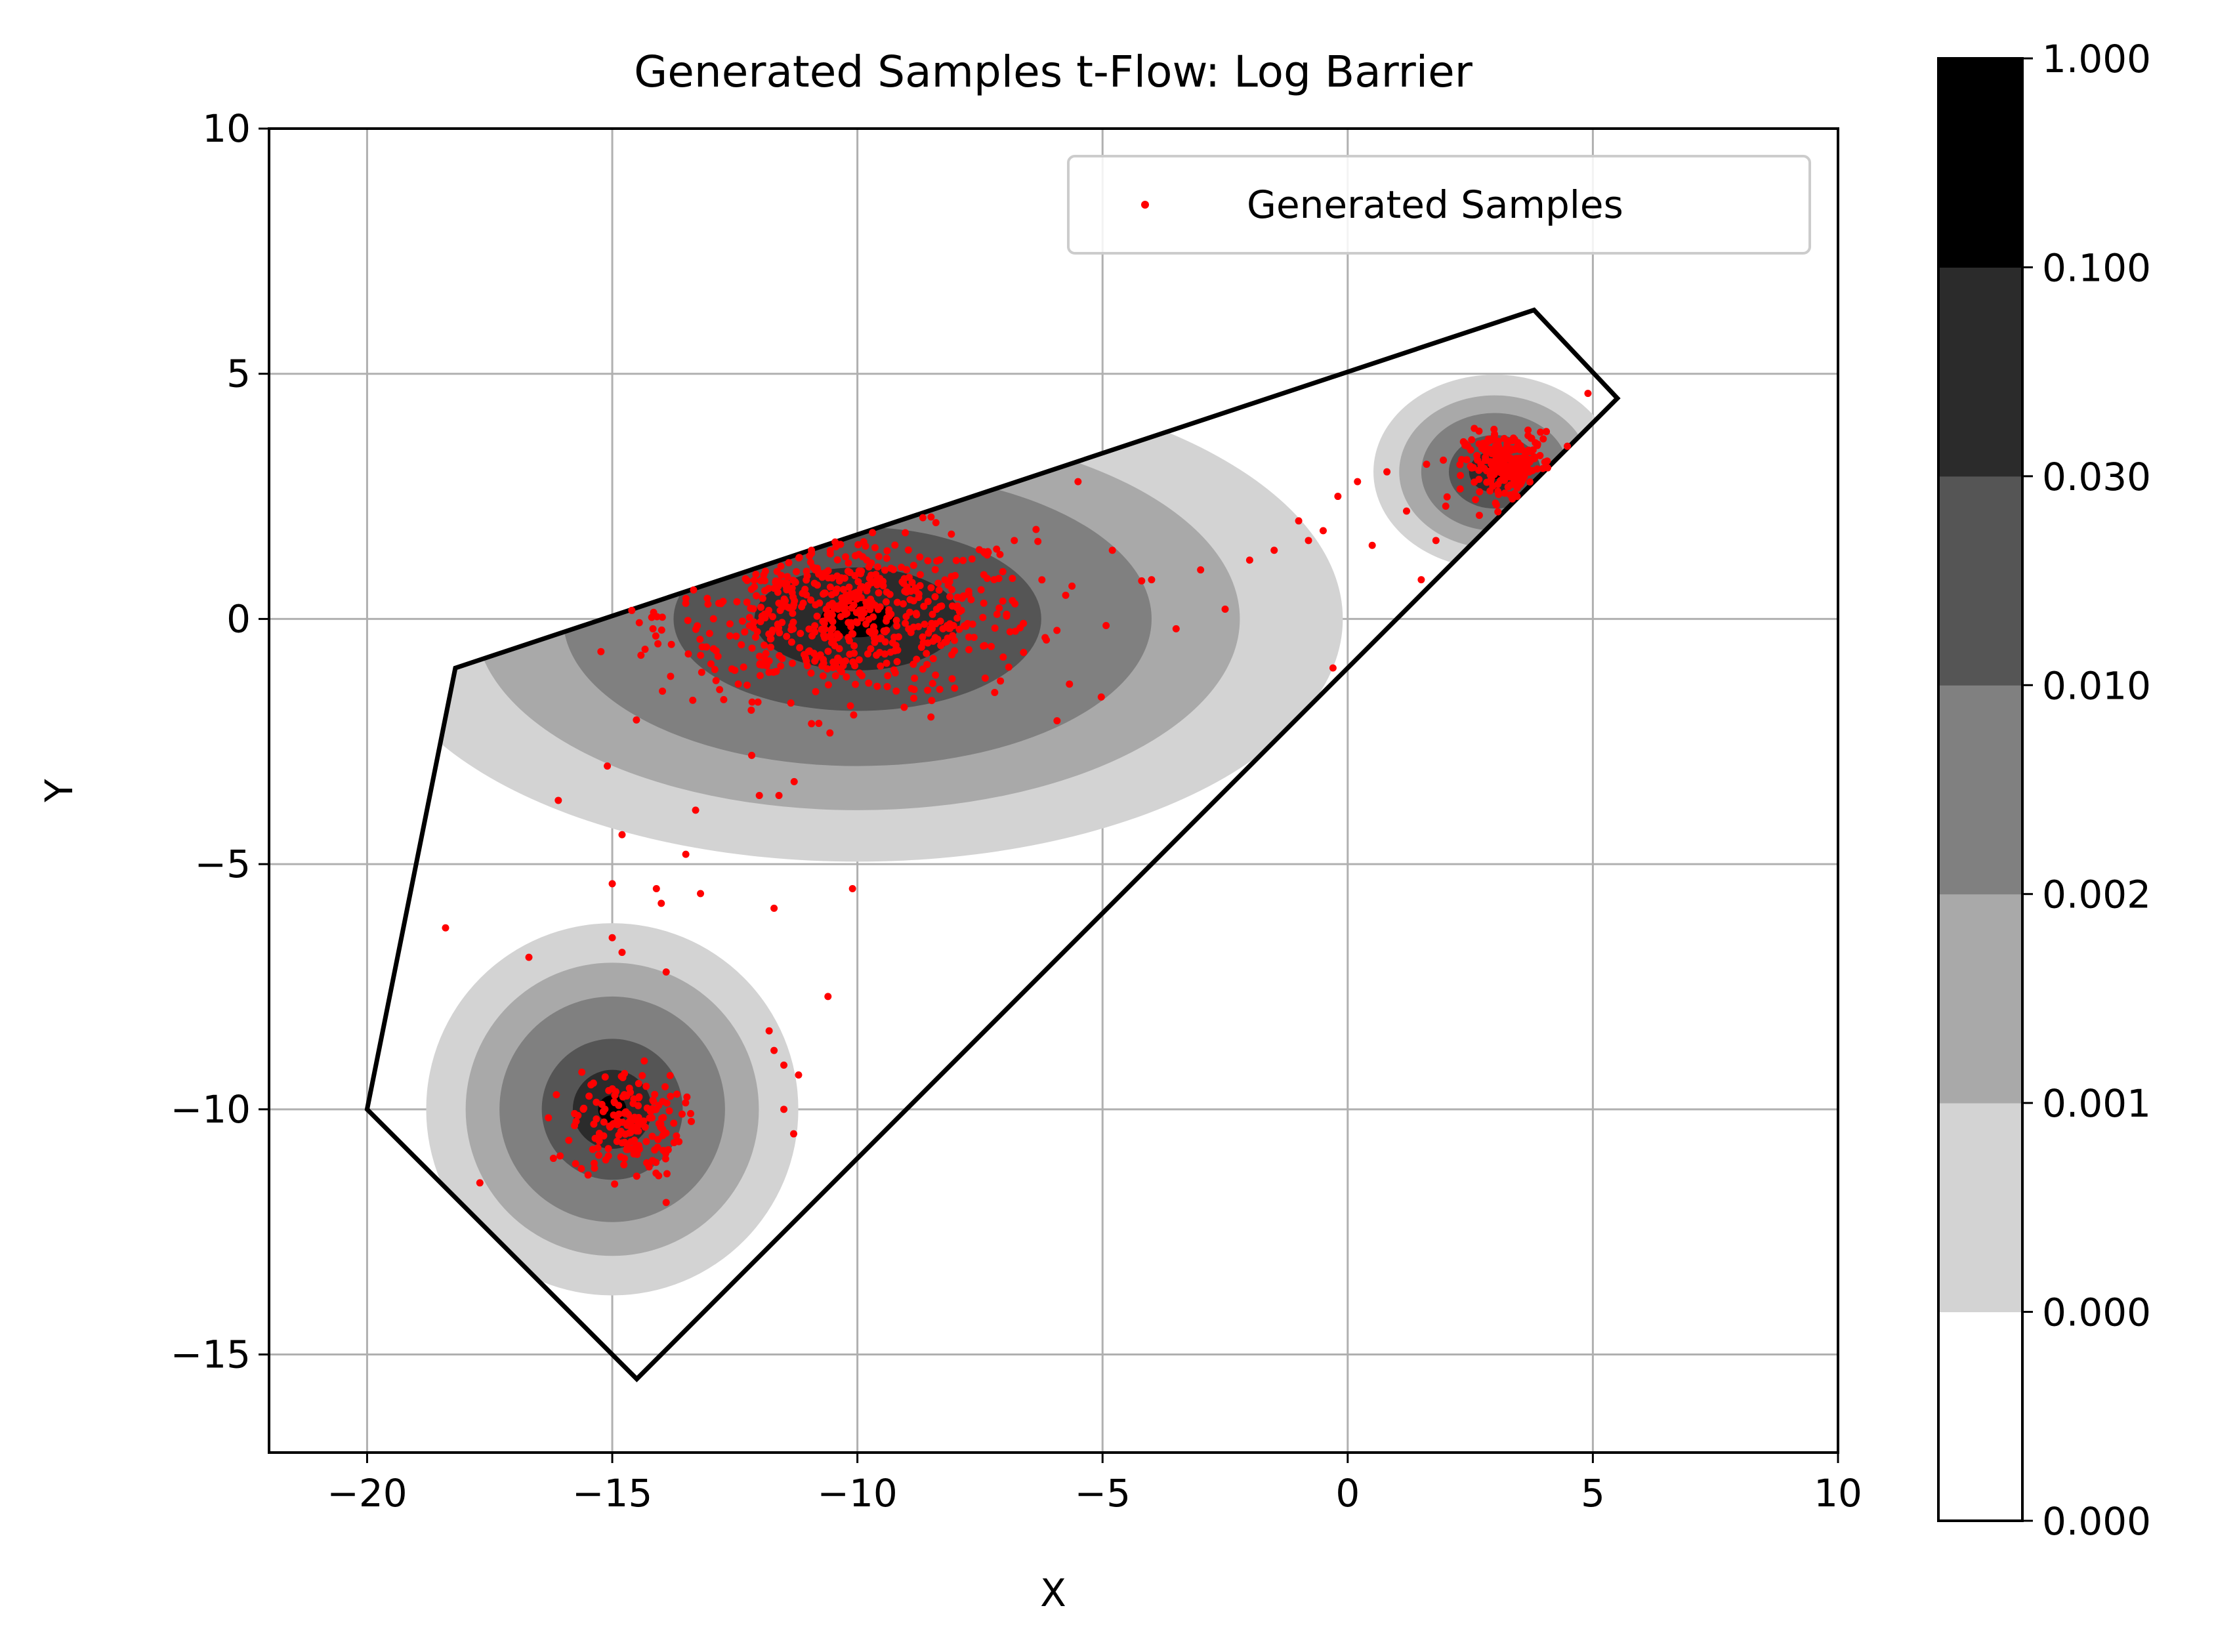 The height and width of the screenshot is (1652, 2235). Describe the element at coordinates (2096, 685) in the screenshot. I see `colorbar-tick-label: 0.010` at that location.